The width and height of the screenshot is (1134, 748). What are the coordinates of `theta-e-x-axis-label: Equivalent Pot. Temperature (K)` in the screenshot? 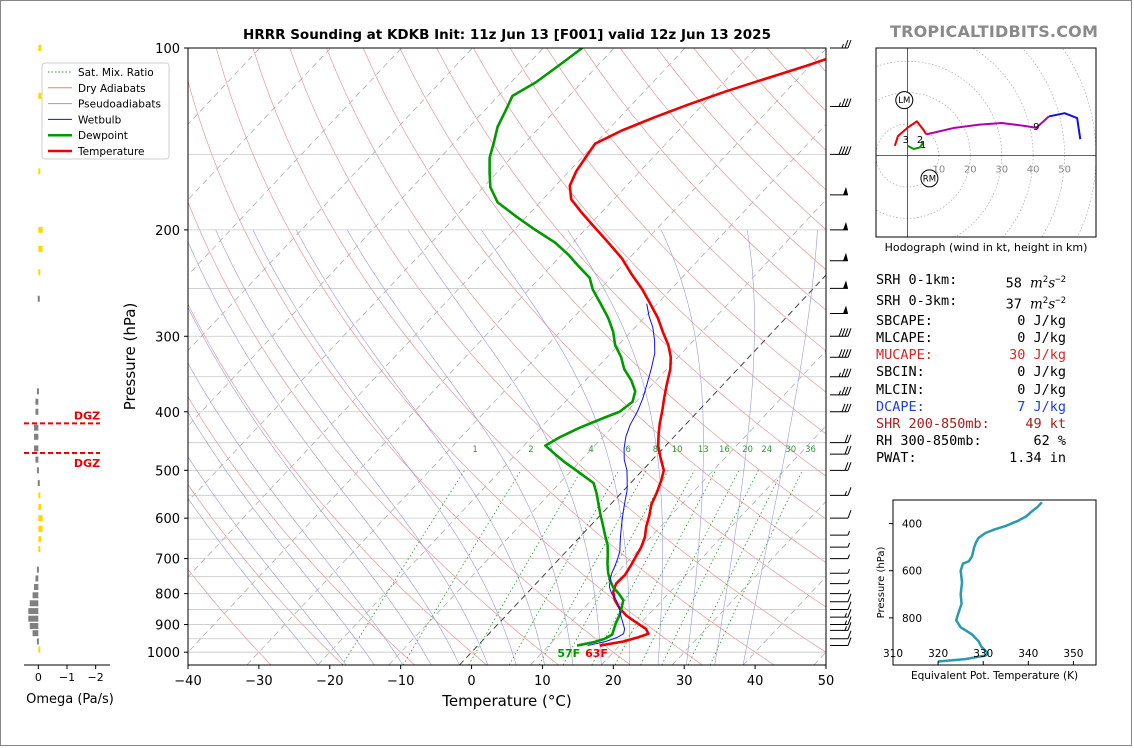 It's located at (994, 676).